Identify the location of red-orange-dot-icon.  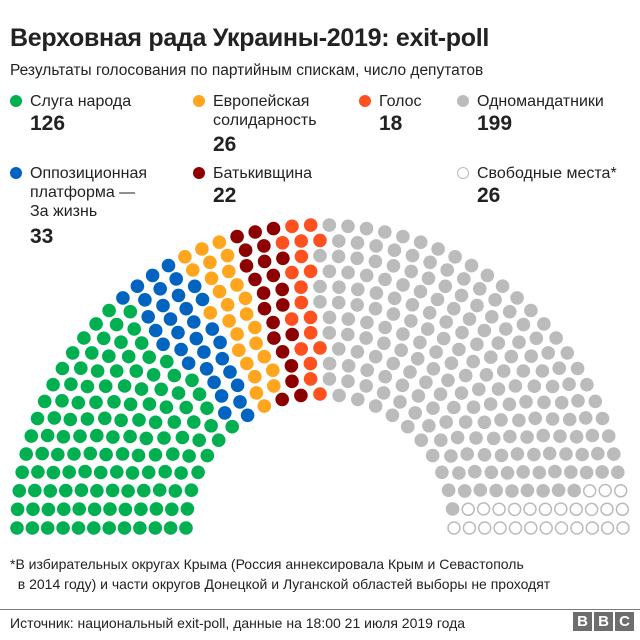
(365, 101).